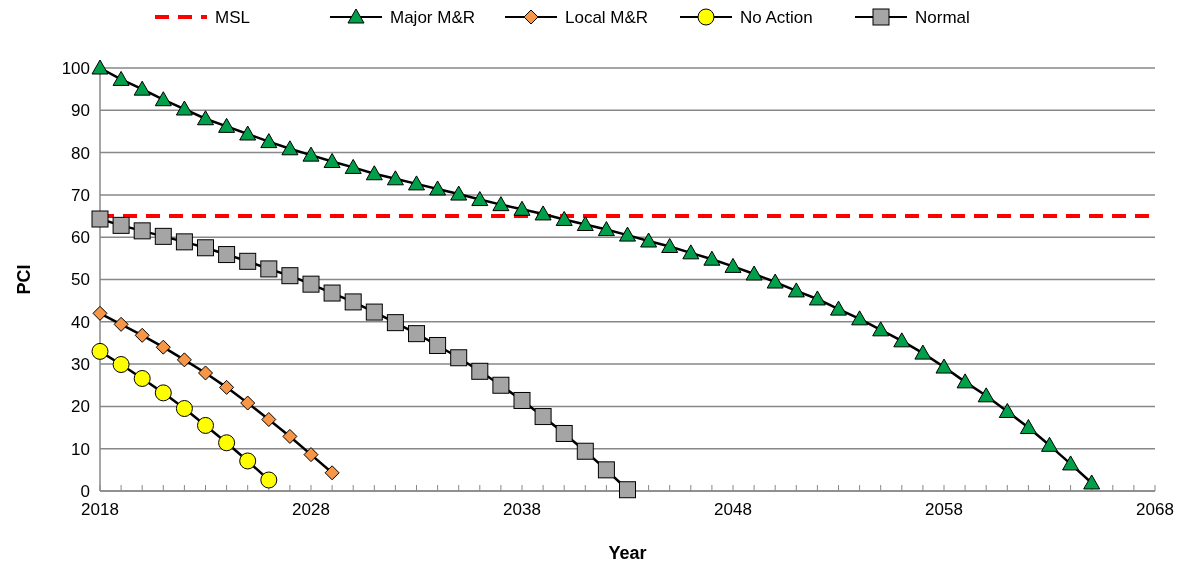 The height and width of the screenshot is (573, 1185). Describe the element at coordinates (1155, 509) in the screenshot. I see `x-tick-label: 2068` at that location.